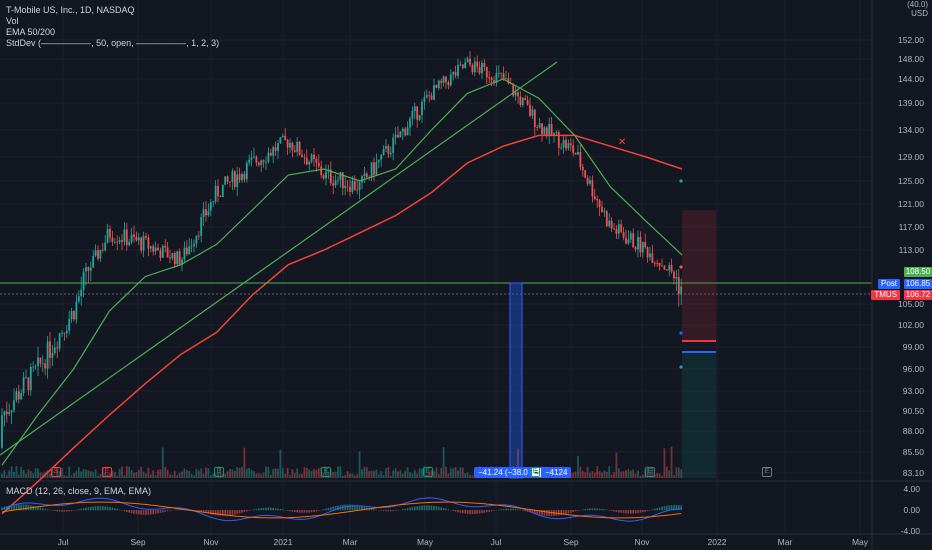 The width and height of the screenshot is (932, 550). I want to click on legend-ema: EMA 50/200, so click(31, 32).